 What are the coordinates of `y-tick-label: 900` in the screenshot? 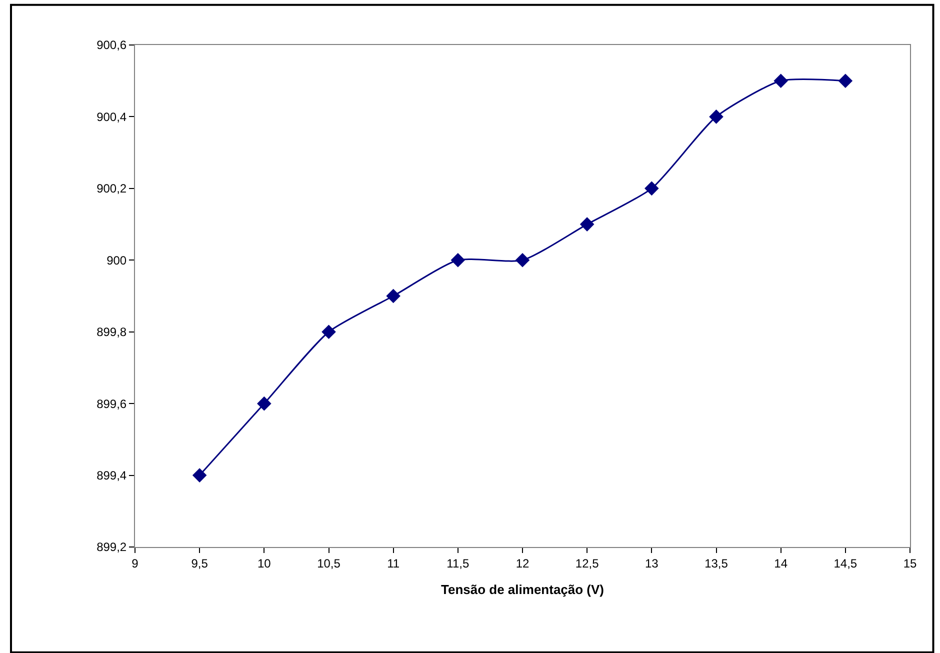 It's located at (116, 260).